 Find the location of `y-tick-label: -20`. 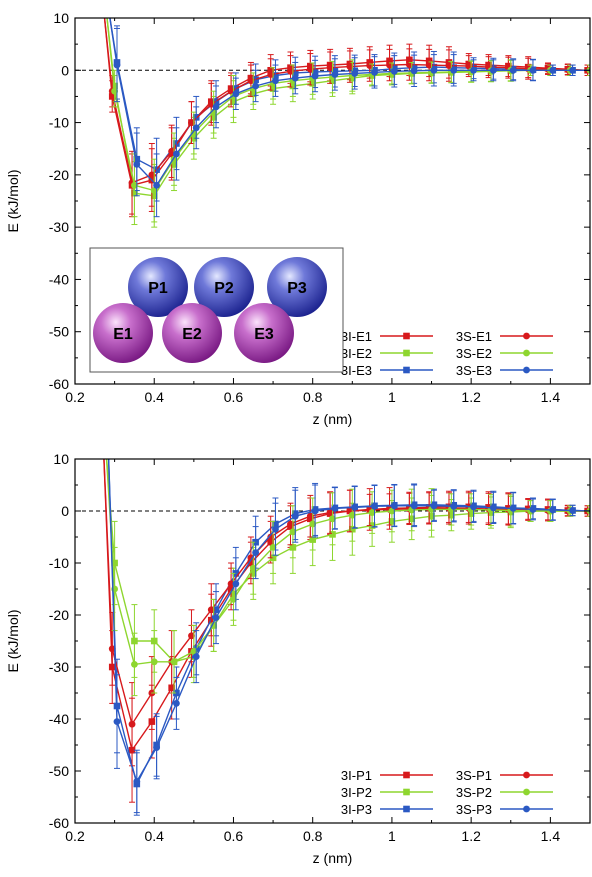

y-tick-label: -20 is located at coordinates (59, 615).